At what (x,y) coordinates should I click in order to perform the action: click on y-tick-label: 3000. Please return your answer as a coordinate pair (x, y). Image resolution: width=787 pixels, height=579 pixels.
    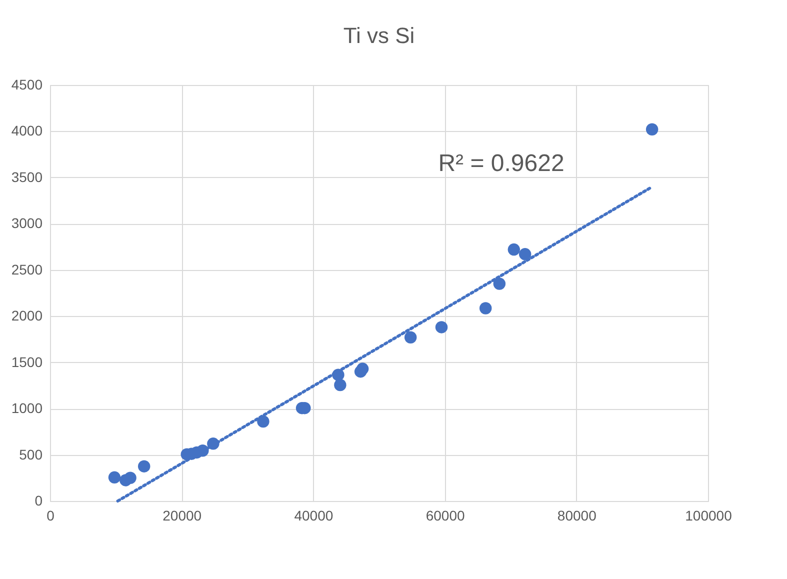
    Looking at the image, I should click on (27, 223).